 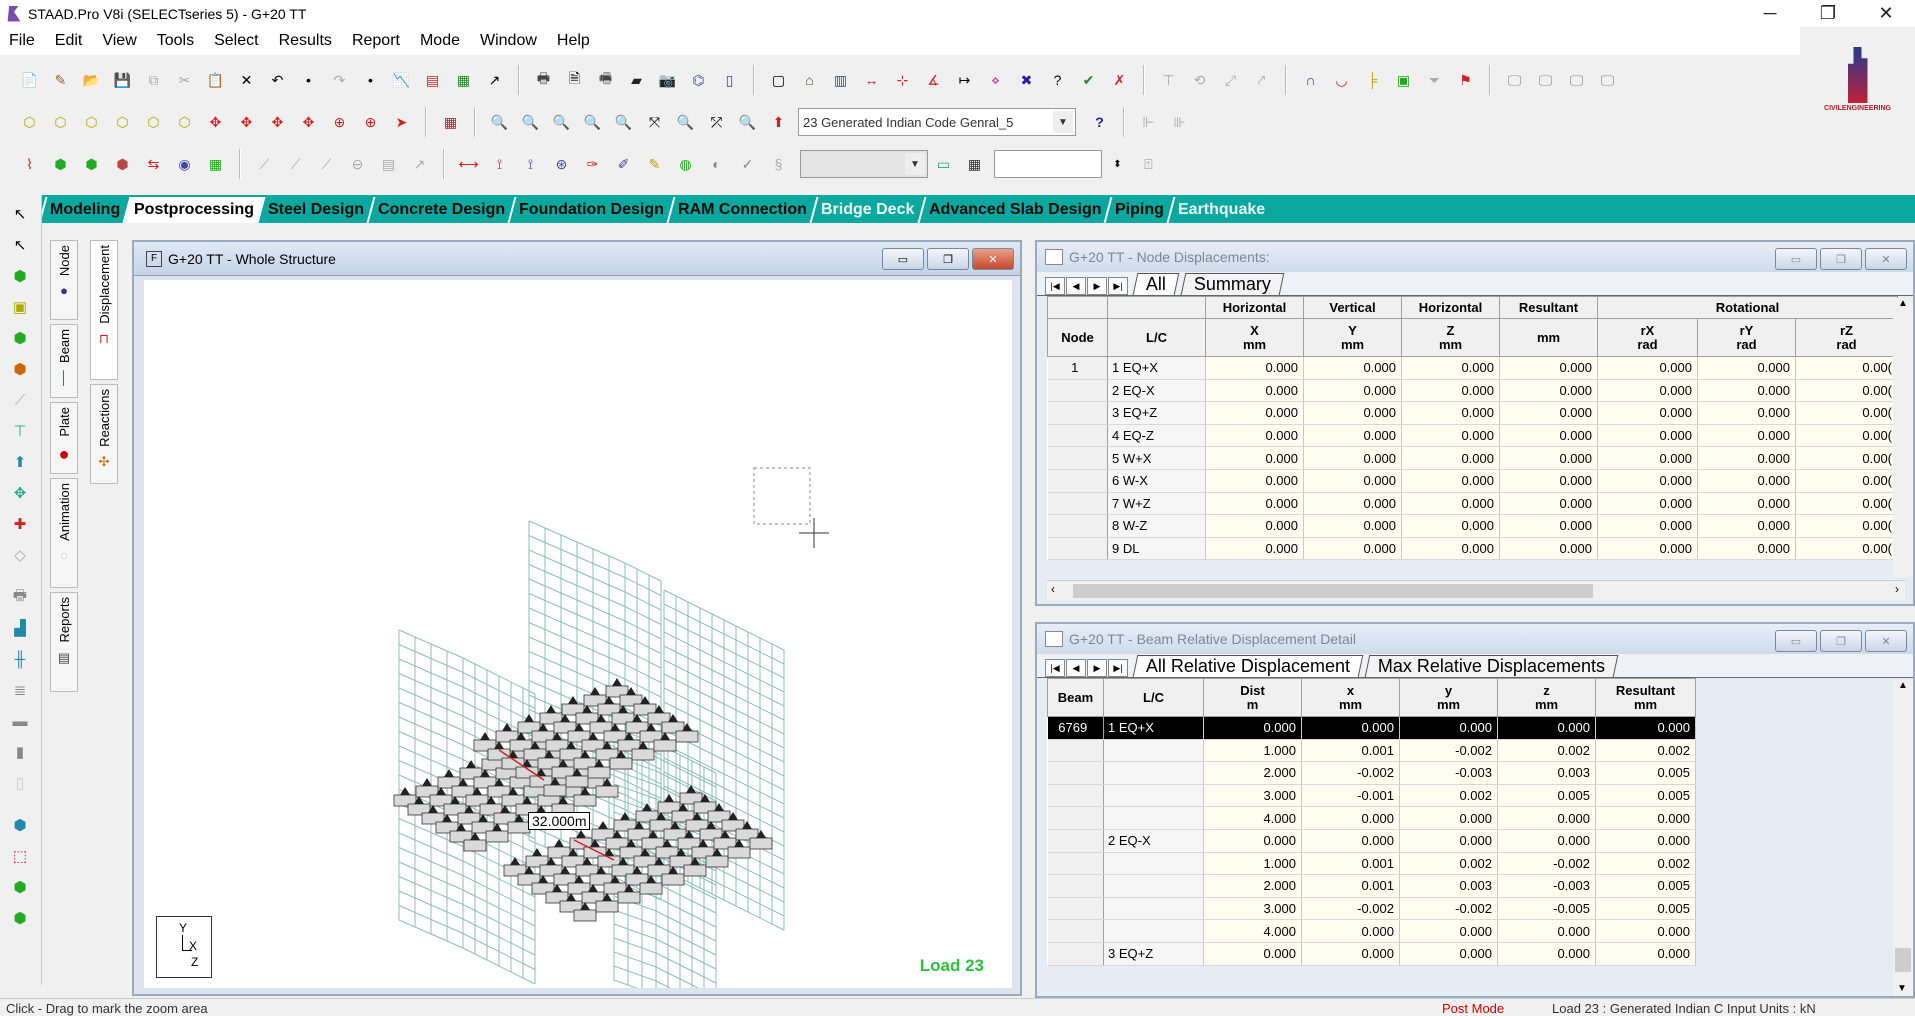 What do you see at coordinates (277, 121) in the screenshot?
I see `rotate-left-icon: ✥` at bounding box center [277, 121].